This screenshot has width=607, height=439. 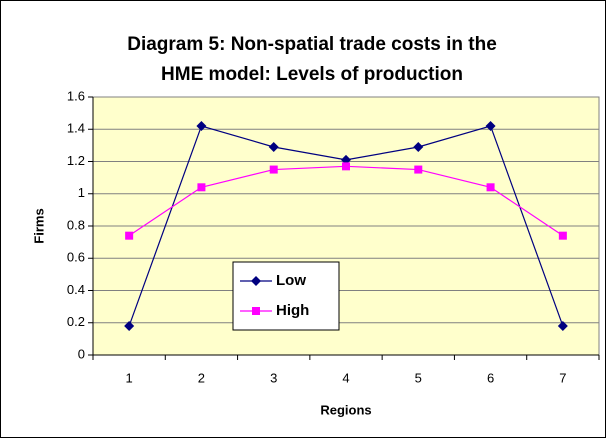 What do you see at coordinates (273, 377) in the screenshot?
I see `x-tick-label: 3` at bounding box center [273, 377].